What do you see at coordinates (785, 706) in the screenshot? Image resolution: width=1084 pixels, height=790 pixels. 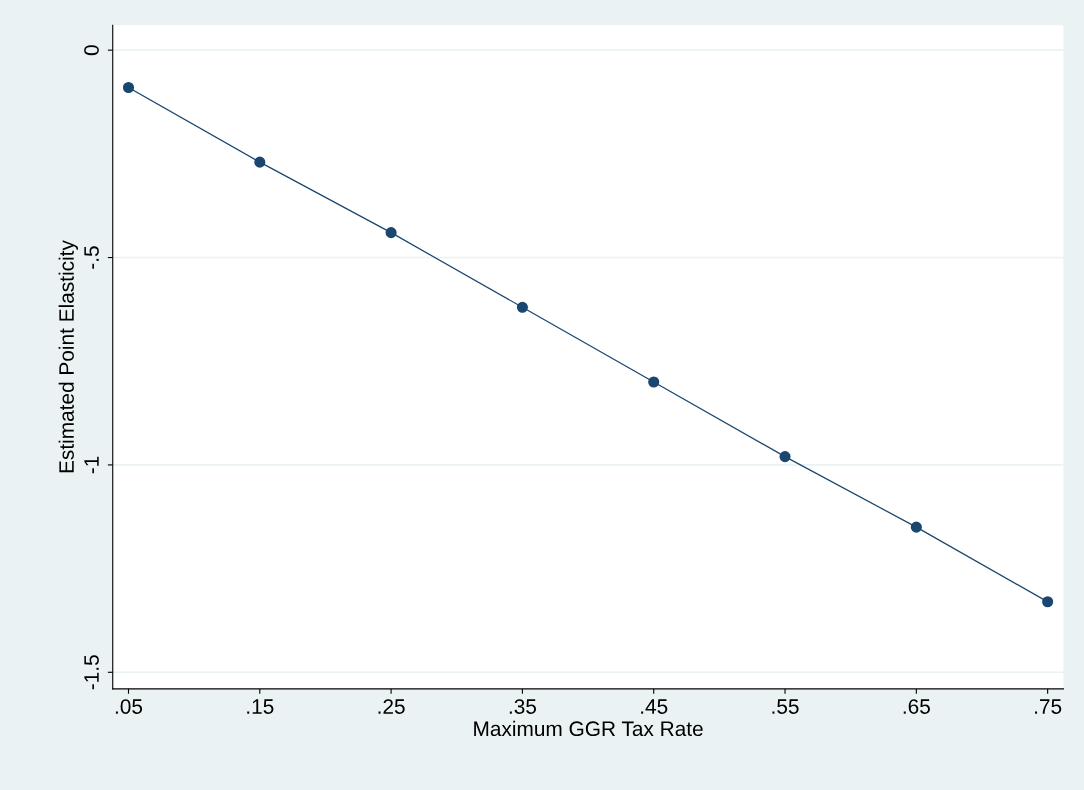 I see `x-tick-label: .55` at bounding box center [785, 706].